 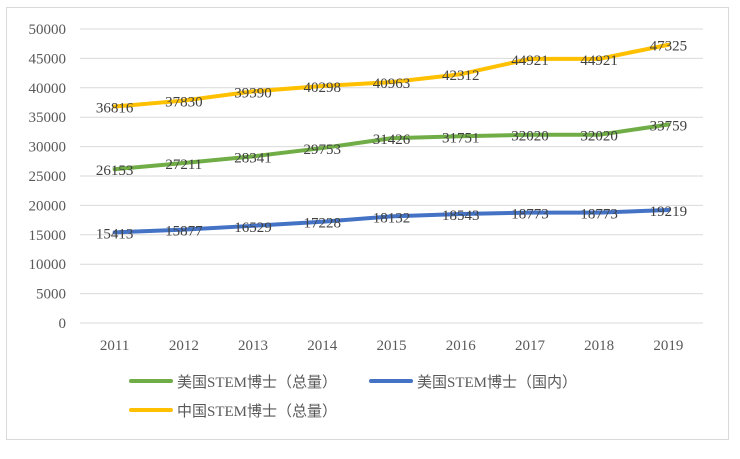 I want to click on x-tick-label: 2014, so click(x=322, y=346).